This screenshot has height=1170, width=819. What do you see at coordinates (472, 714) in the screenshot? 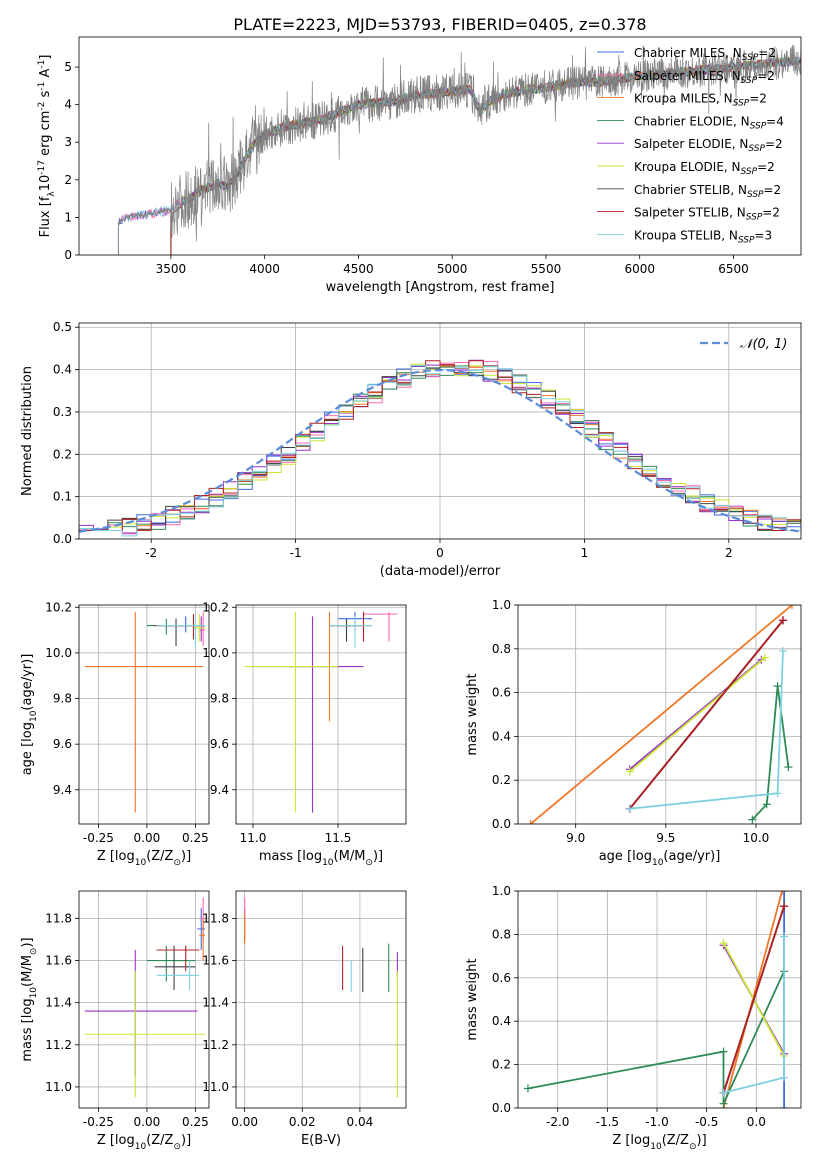
I see `y-axis-label: mass weight` at bounding box center [472, 714].